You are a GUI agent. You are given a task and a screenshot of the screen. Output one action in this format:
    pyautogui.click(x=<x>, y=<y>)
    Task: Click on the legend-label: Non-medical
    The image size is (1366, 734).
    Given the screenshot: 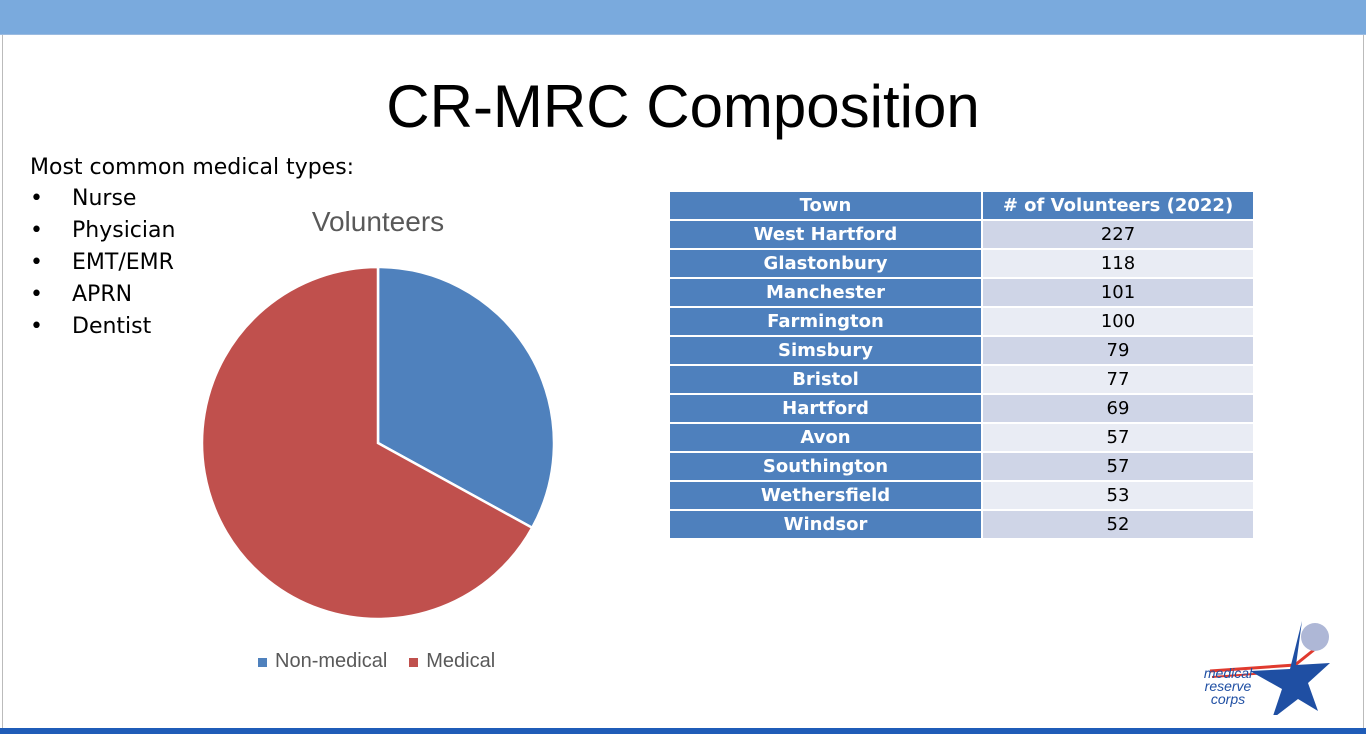 What is the action you would take?
    pyautogui.click(x=331, y=661)
    